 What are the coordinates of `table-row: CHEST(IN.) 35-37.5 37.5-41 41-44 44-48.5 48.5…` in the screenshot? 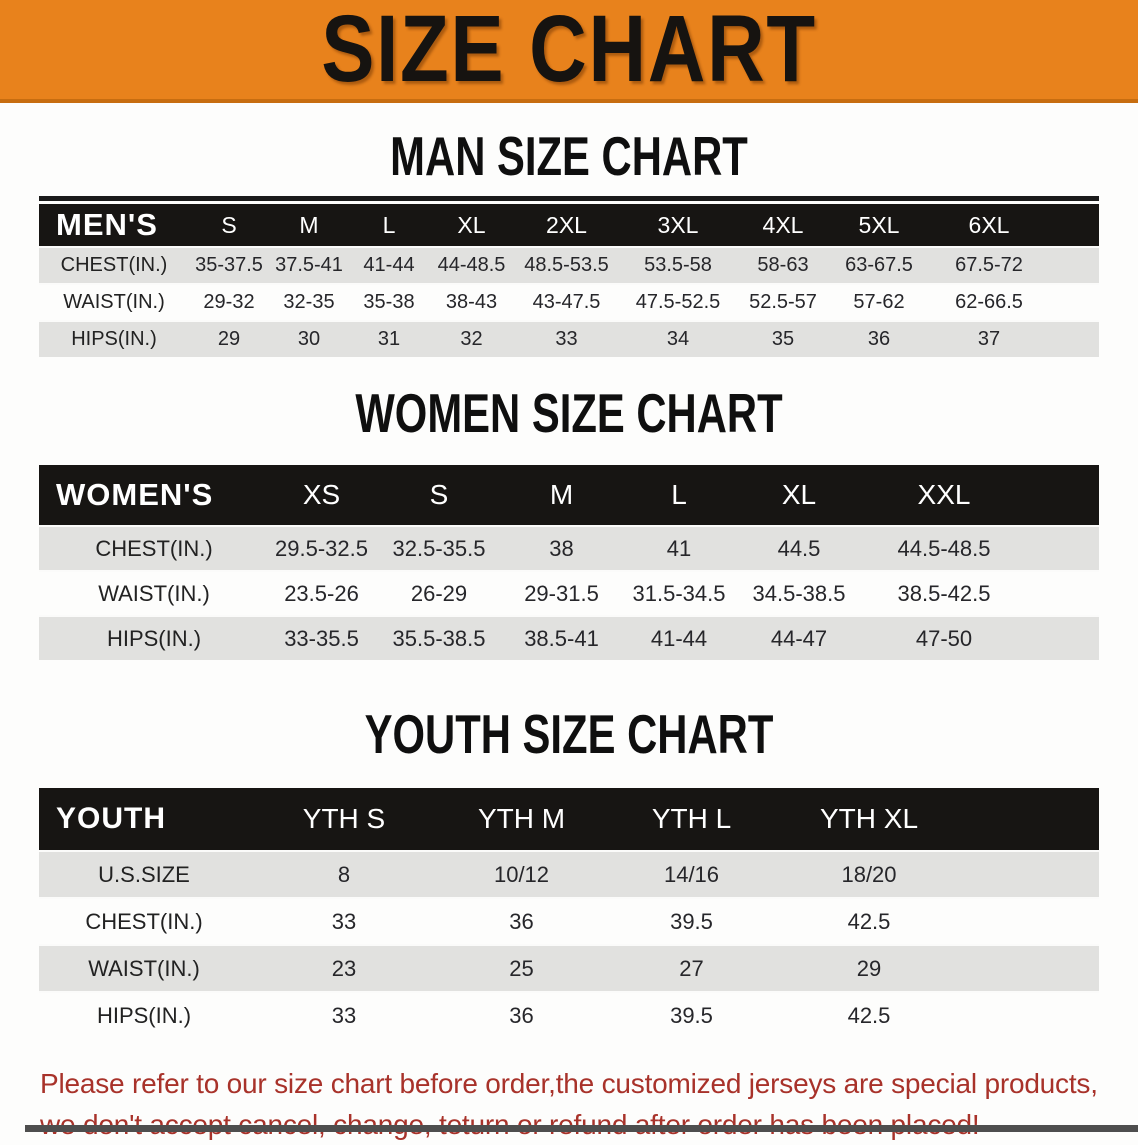 It's located at (569, 265).